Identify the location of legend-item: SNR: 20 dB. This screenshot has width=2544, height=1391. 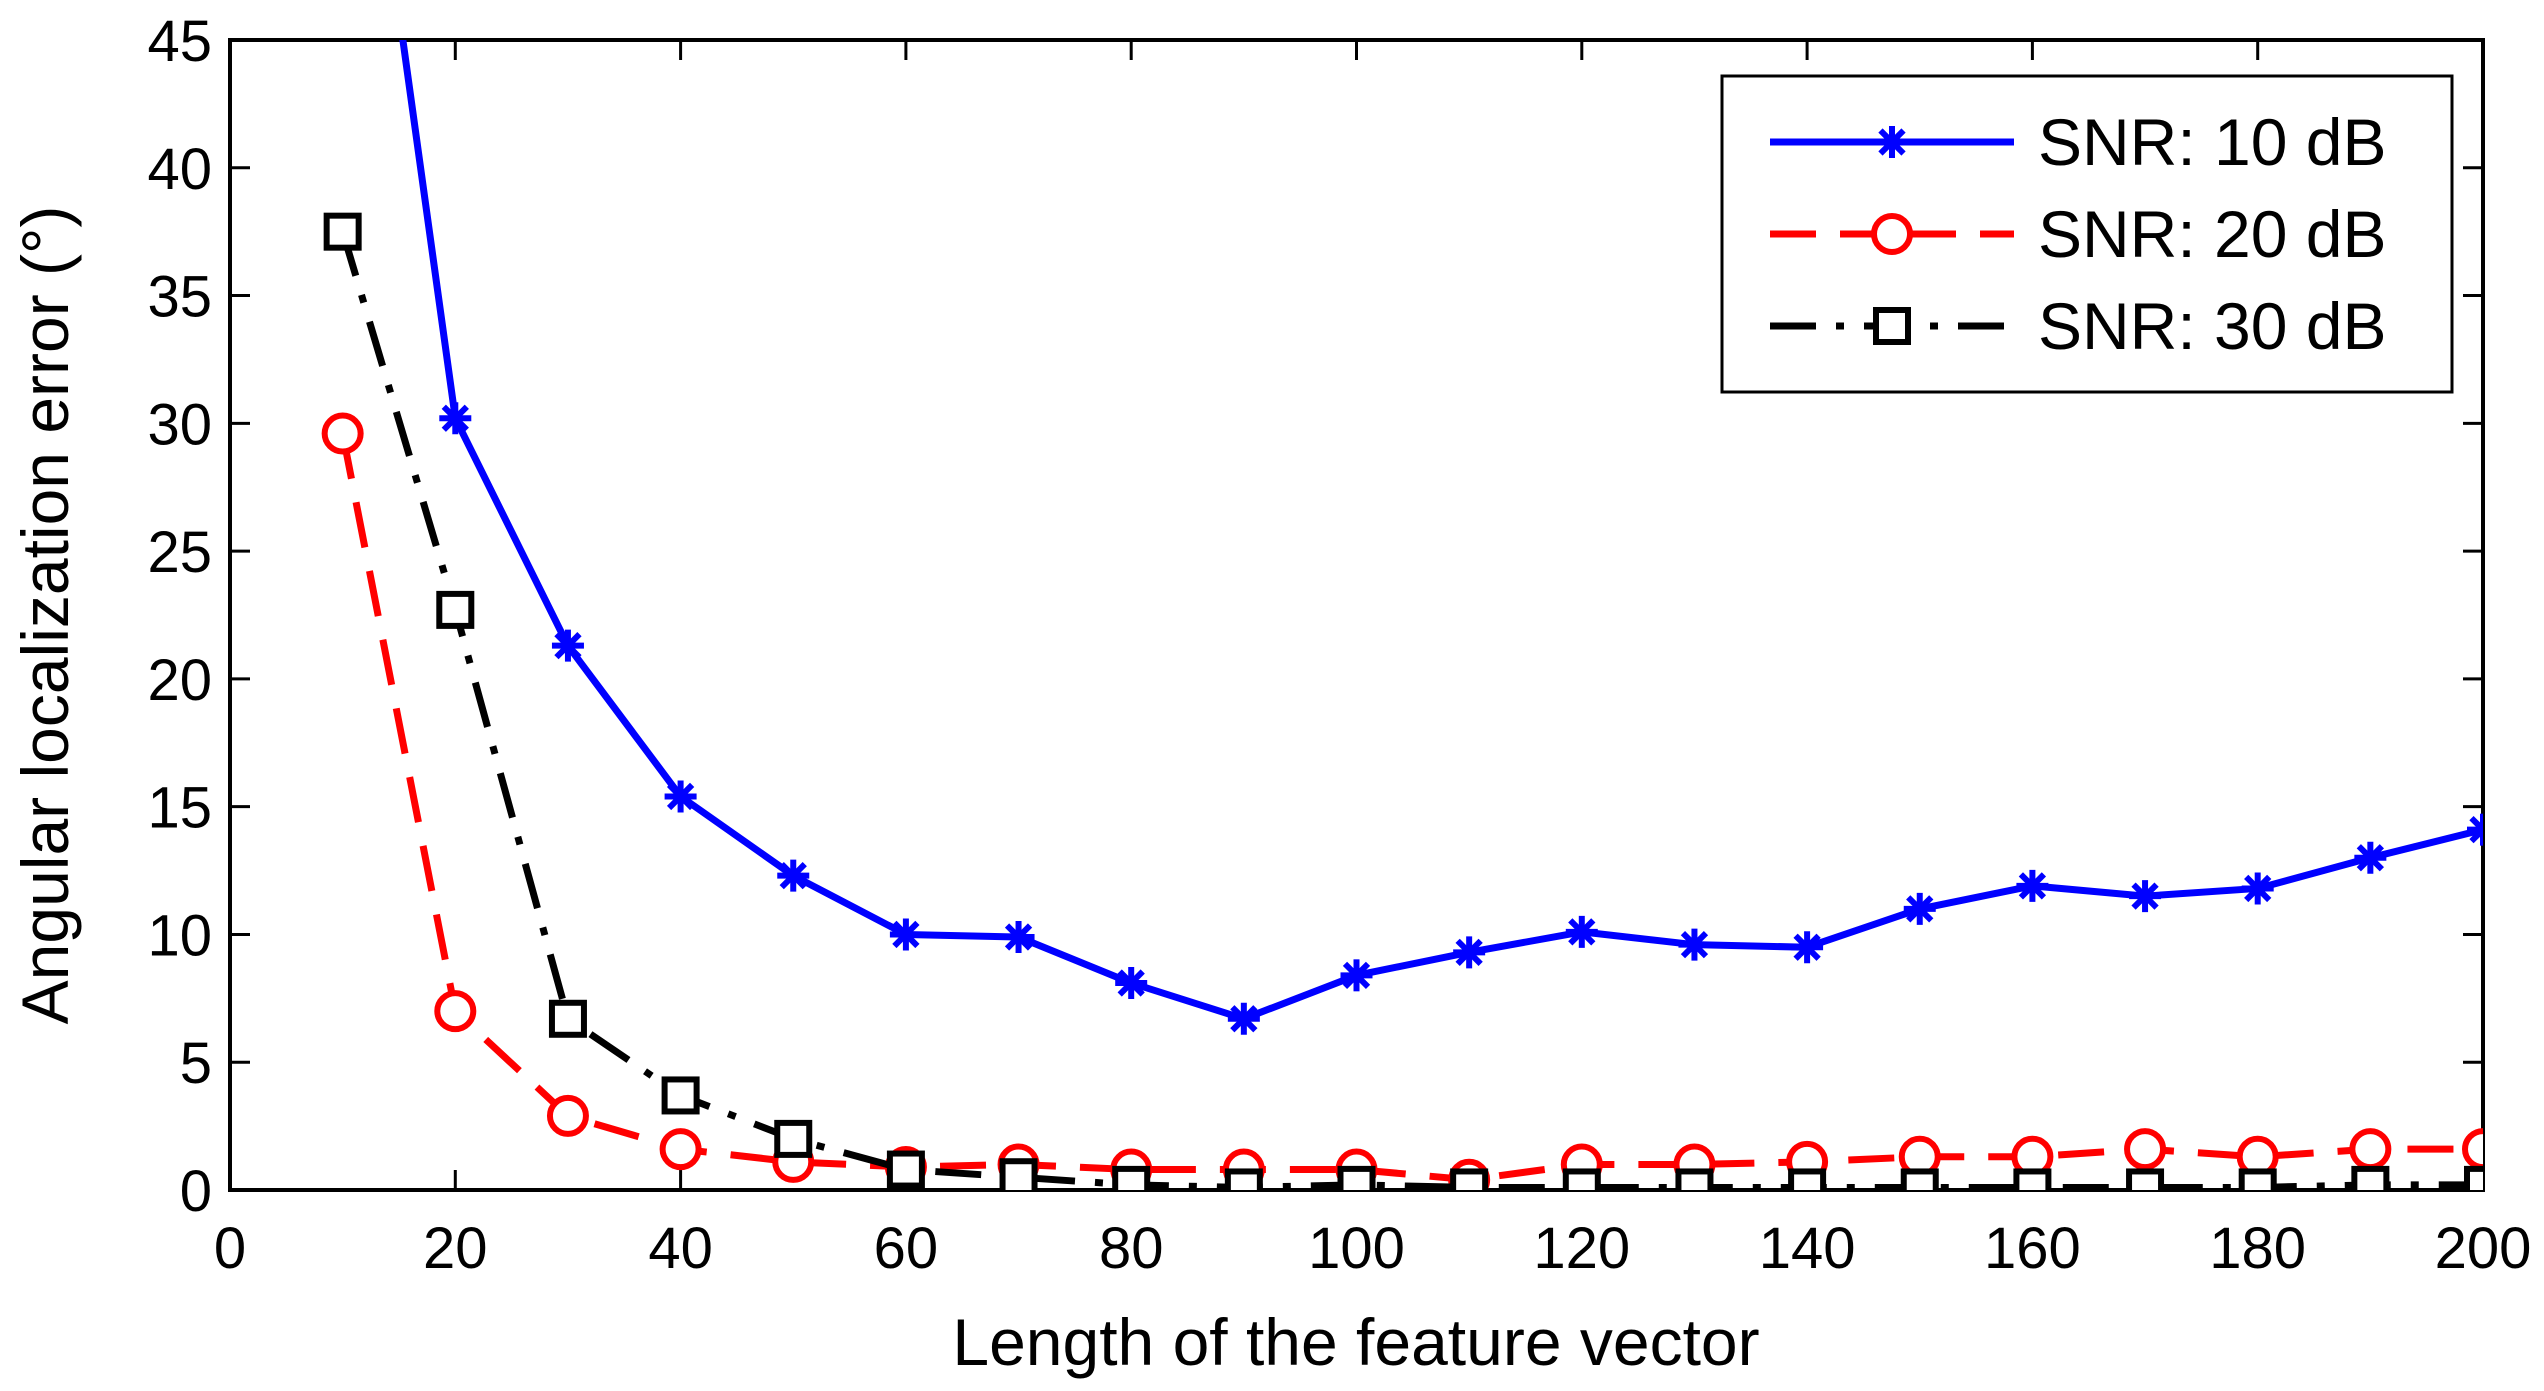
(2078, 234).